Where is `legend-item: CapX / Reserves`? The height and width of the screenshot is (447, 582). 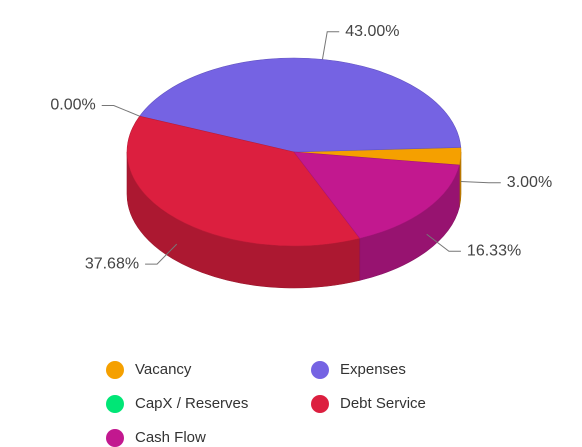 legend-item: CapX / Reserves is located at coordinates (177, 404).